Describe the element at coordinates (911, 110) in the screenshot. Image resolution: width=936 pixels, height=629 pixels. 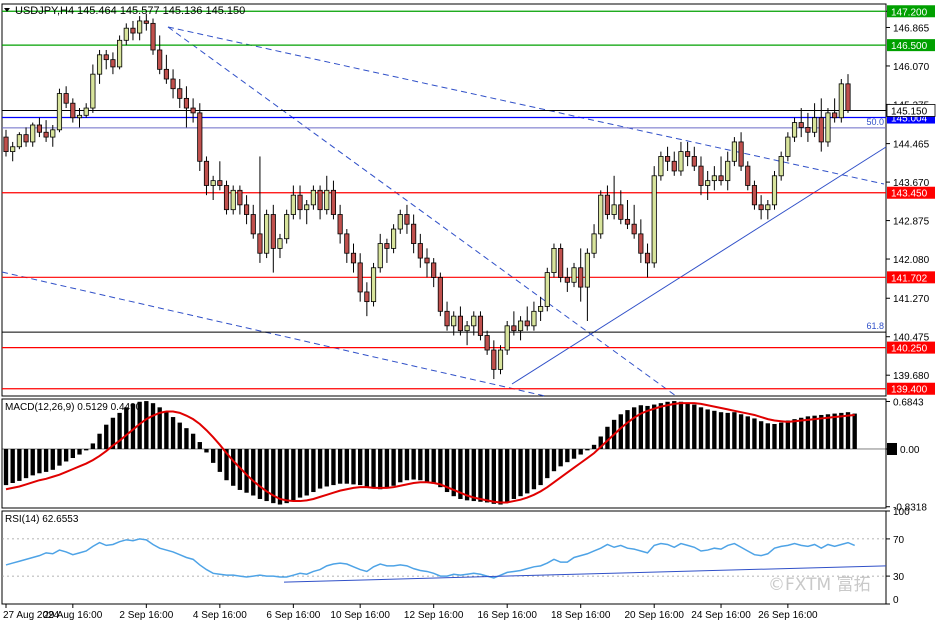
I see `current-price-tag` at that location.